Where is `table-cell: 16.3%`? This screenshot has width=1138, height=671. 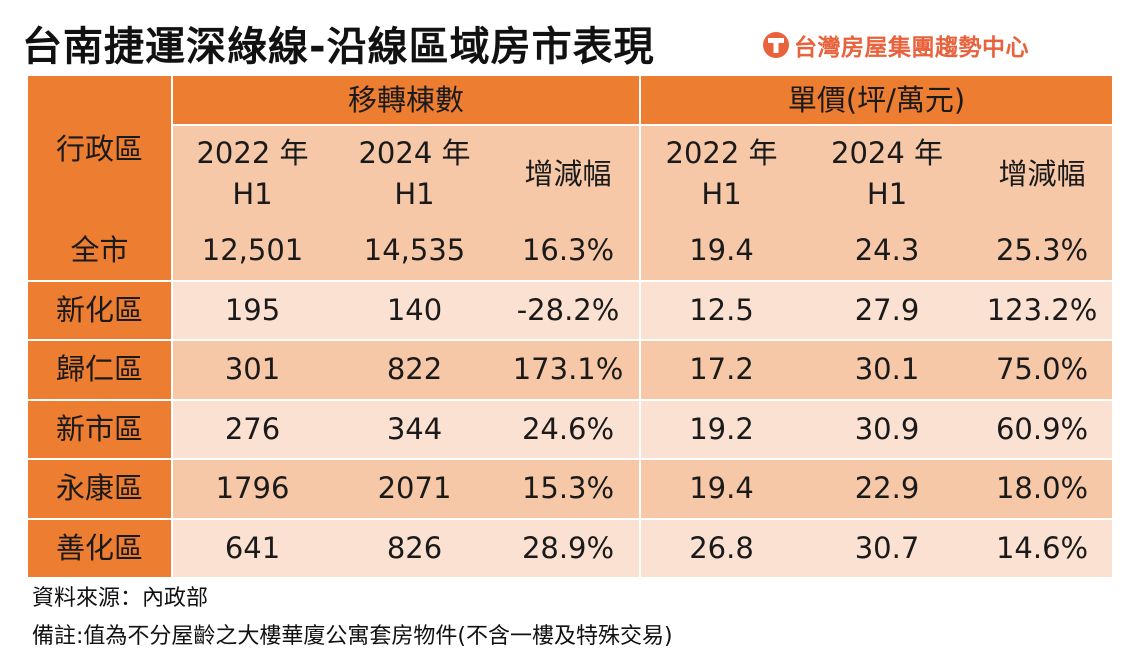 table-cell: 16.3% is located at coordinates (569, 251).